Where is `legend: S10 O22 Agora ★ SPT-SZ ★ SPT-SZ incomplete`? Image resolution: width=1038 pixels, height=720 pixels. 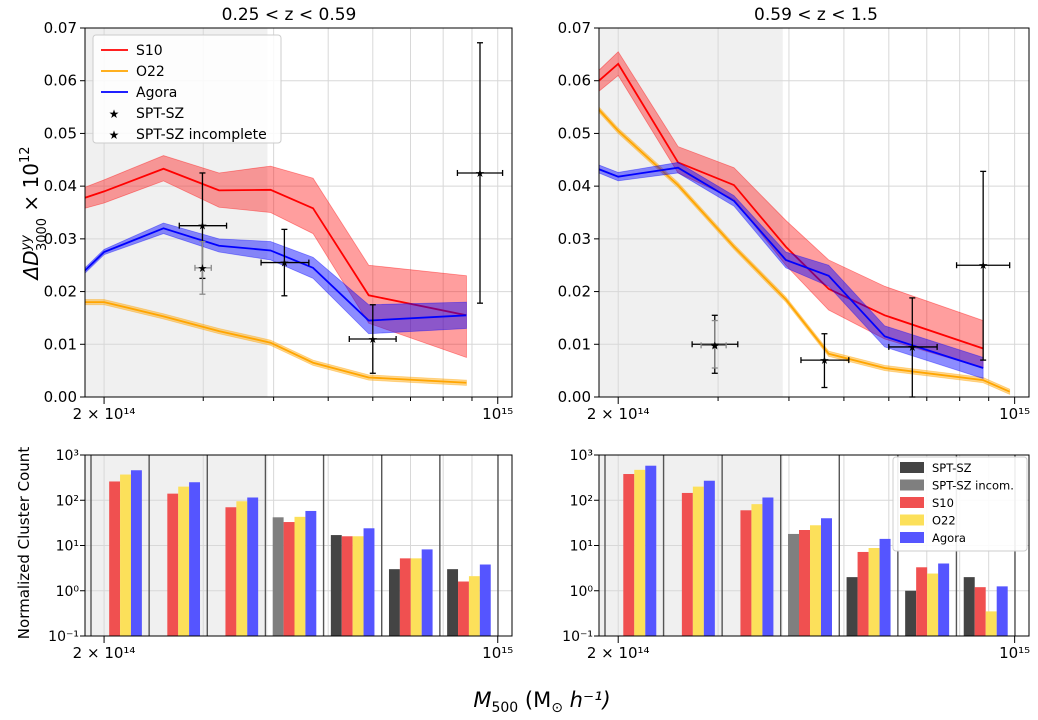
legend: S10 O22 Agora ★ SPT-SZ ★ SPT-SZ incomplete is located at coordinates (187, 89).